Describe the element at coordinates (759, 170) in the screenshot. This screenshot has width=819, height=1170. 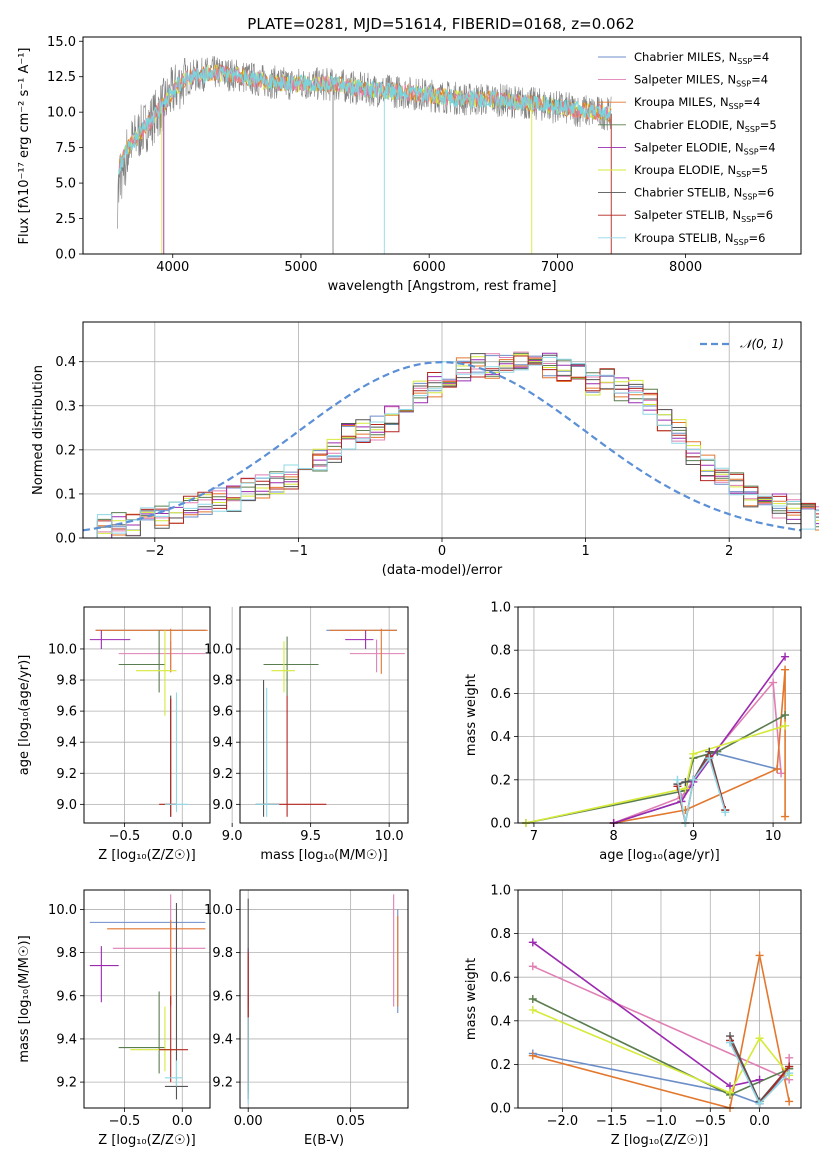
I see `legend-suffix: =5` at that location.